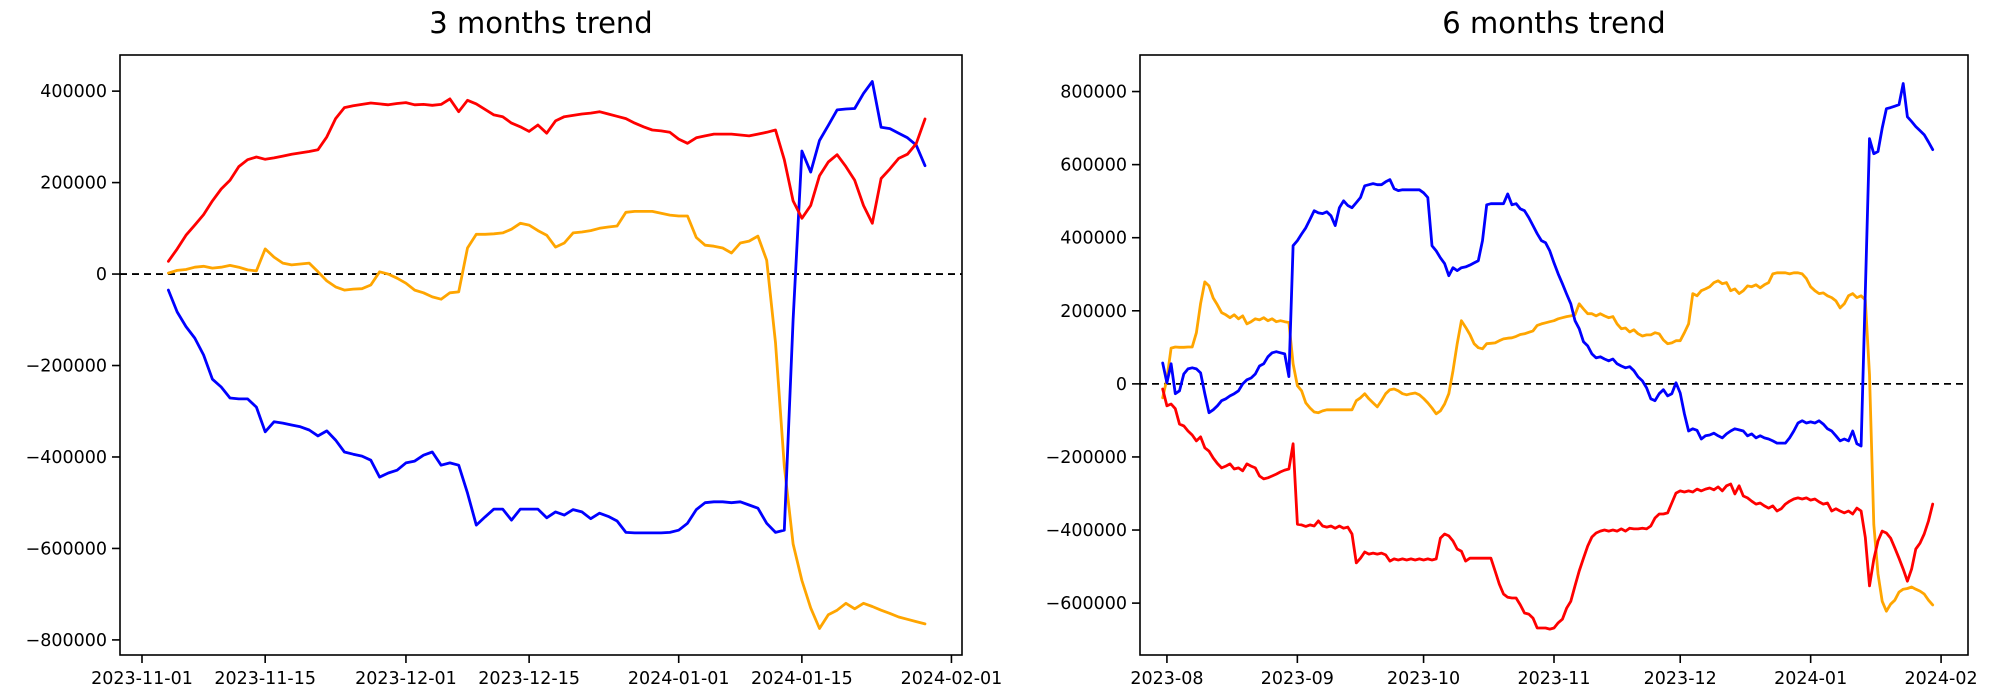 The height and width of the screenshot is (700, 2000). I want to click on x-tick-label: 2023-09, so click(1297, 679).